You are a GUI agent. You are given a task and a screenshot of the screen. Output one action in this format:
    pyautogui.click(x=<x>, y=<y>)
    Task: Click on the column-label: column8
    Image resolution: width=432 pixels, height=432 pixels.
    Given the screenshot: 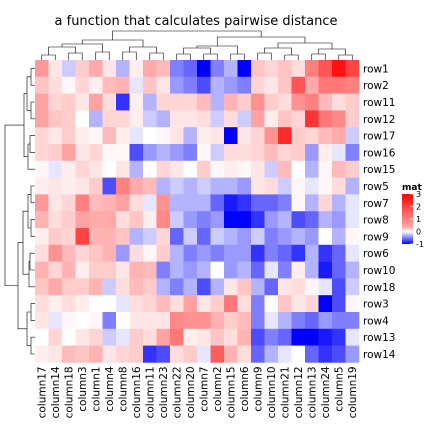 What is the action you would take?
    pyautogui.click(x=124, y=388)
    